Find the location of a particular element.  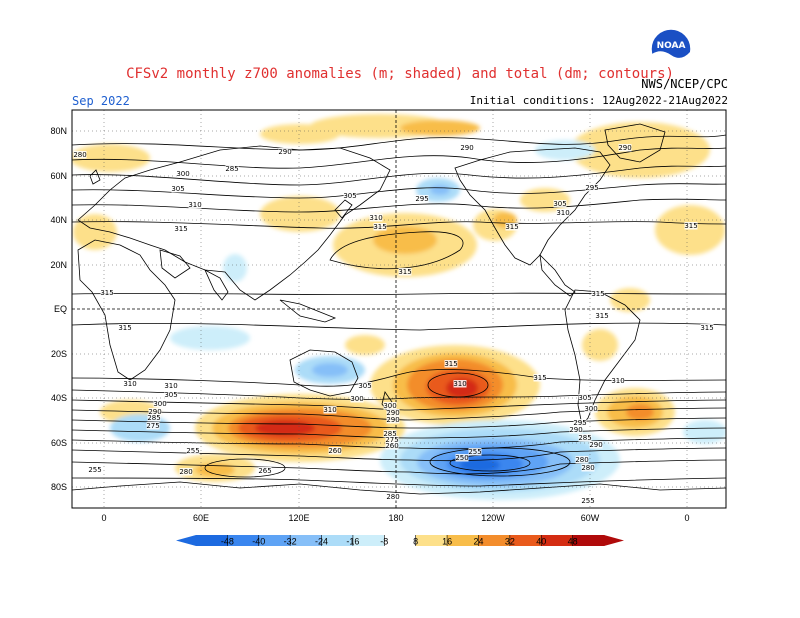

colorbar-tick-label: -16 is located at coordinates (352, 542).